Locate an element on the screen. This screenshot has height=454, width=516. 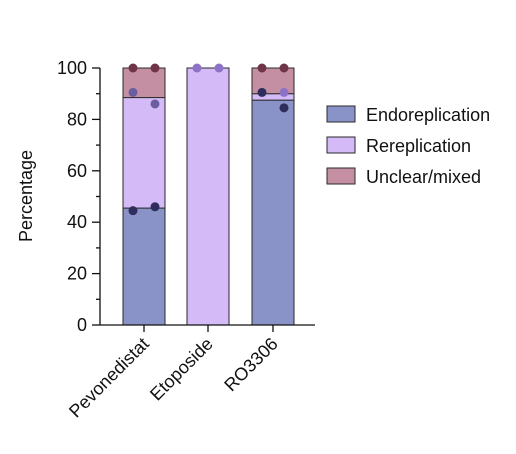
y-tick-label: 100 is located at coordinates (72, 68).